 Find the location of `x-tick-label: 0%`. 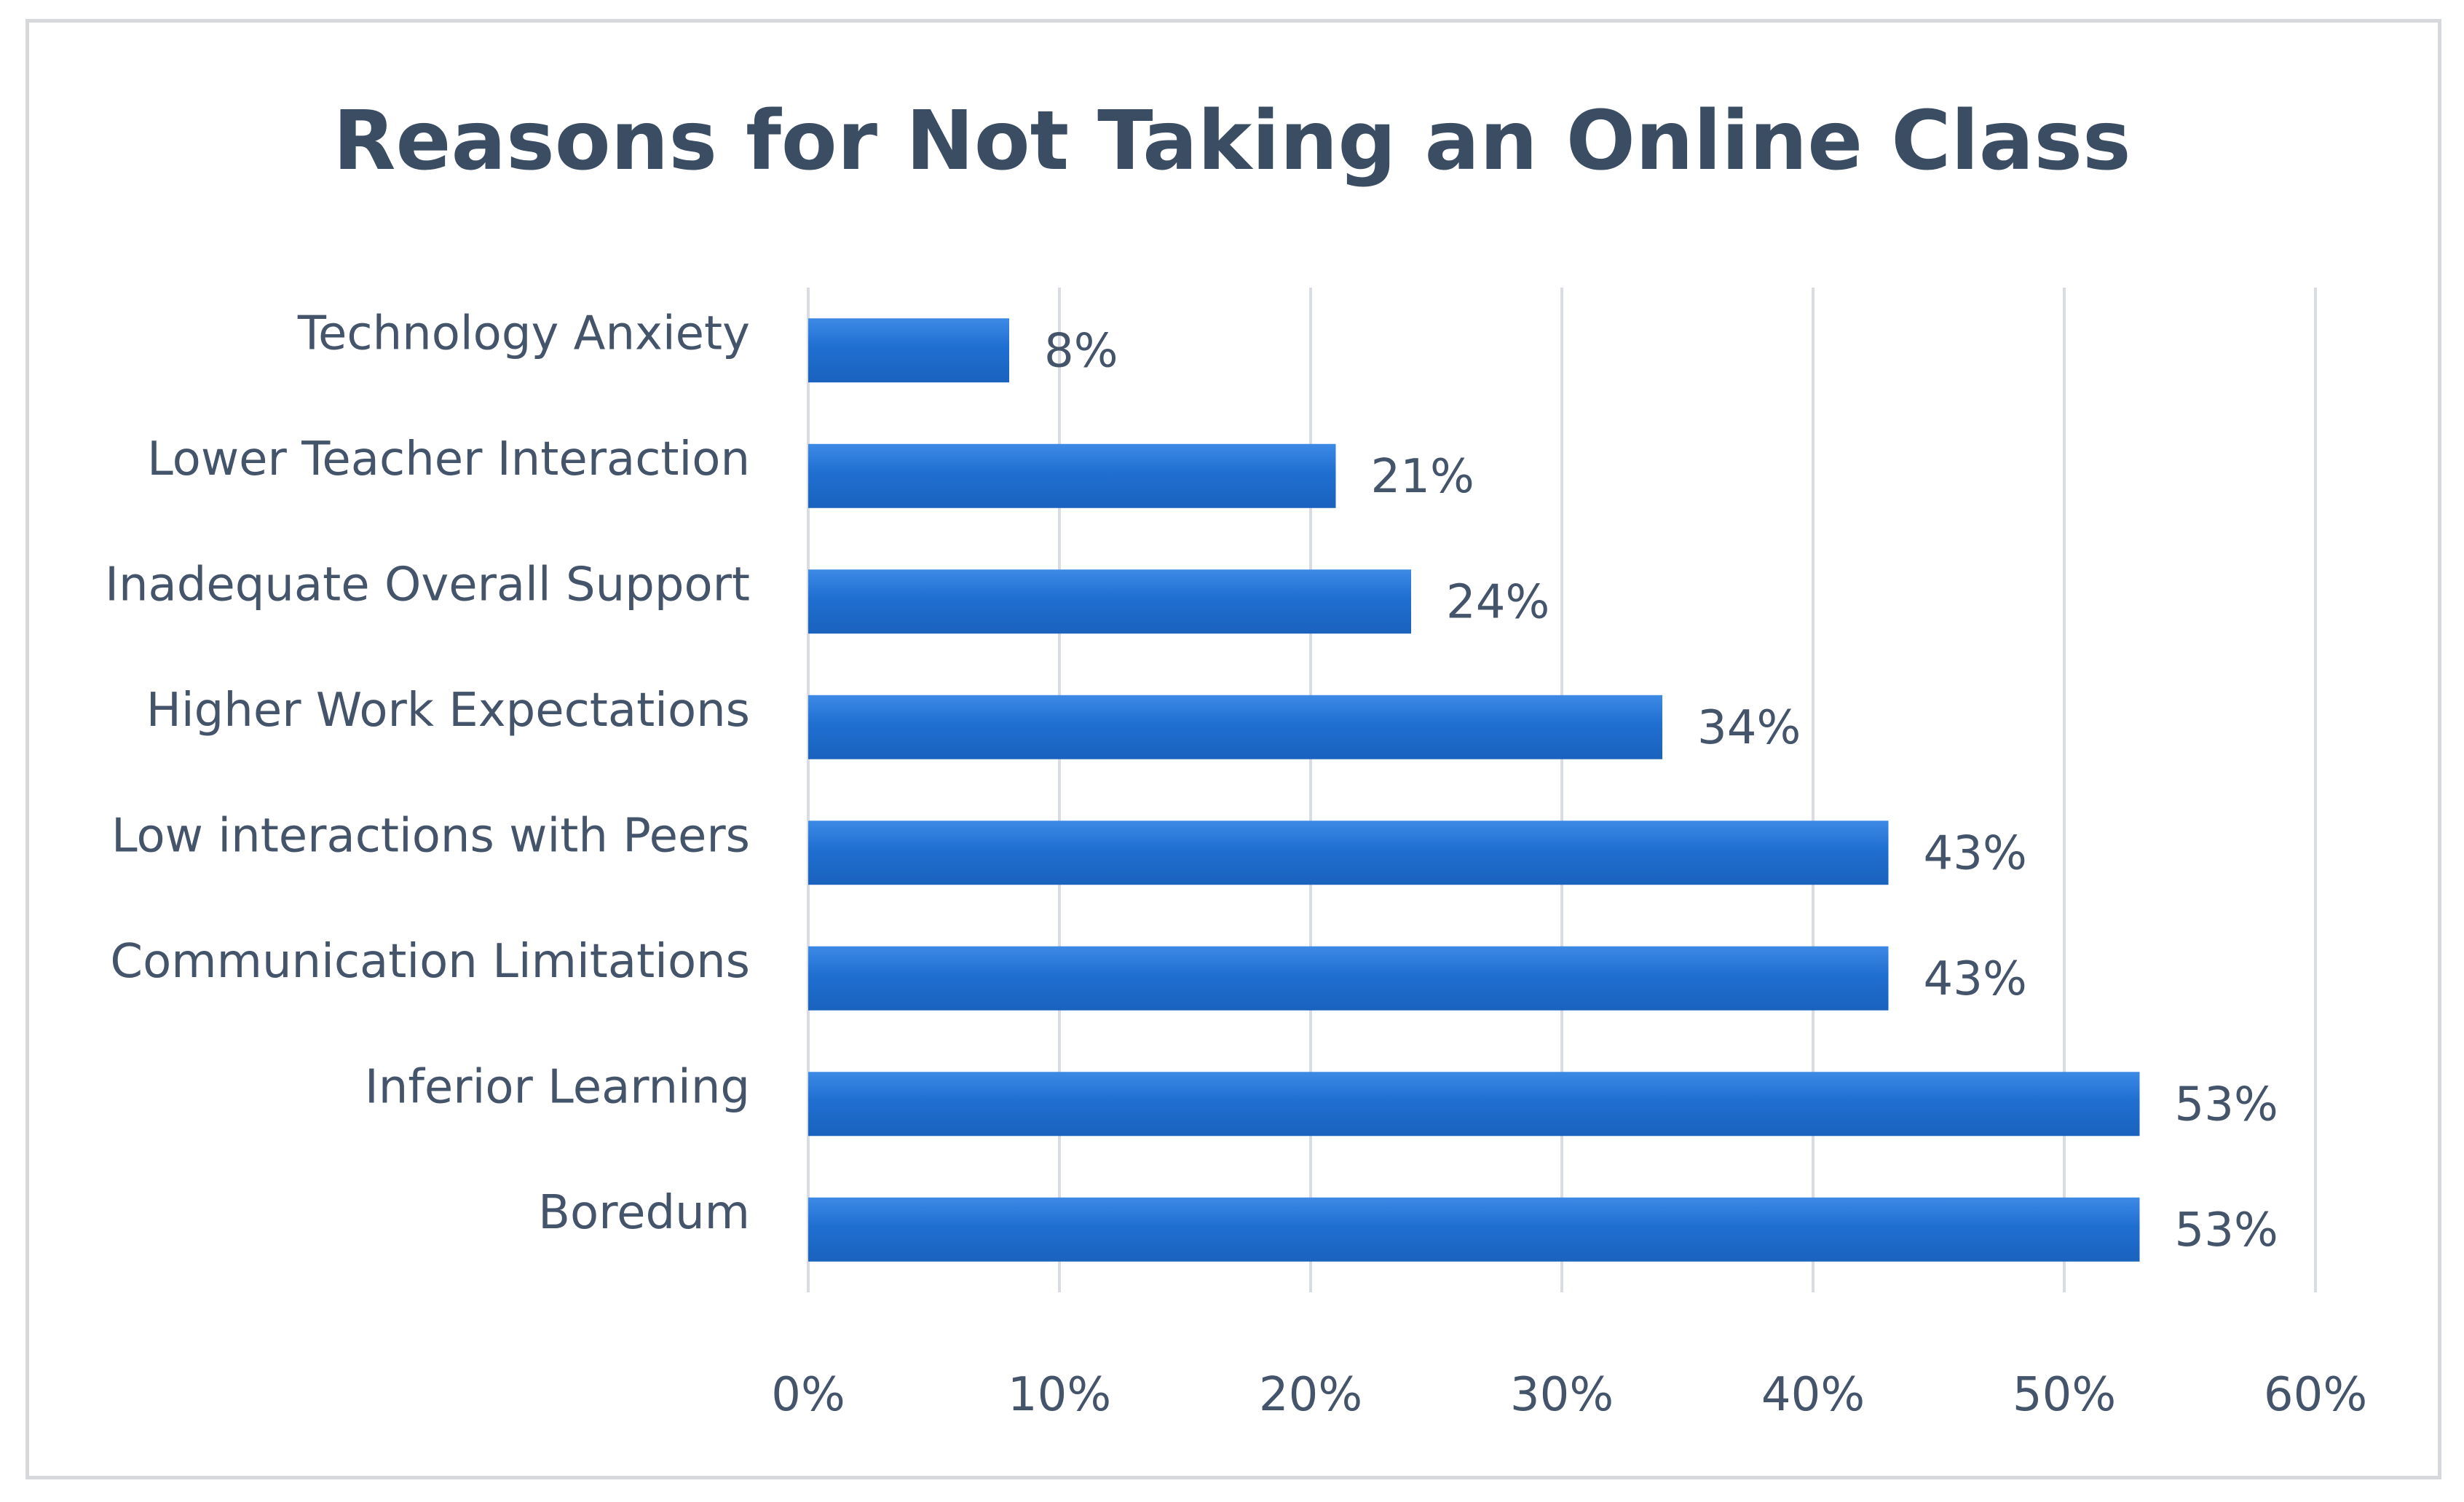

x-tick-label: 0% is located at coordinates (808, 1395).